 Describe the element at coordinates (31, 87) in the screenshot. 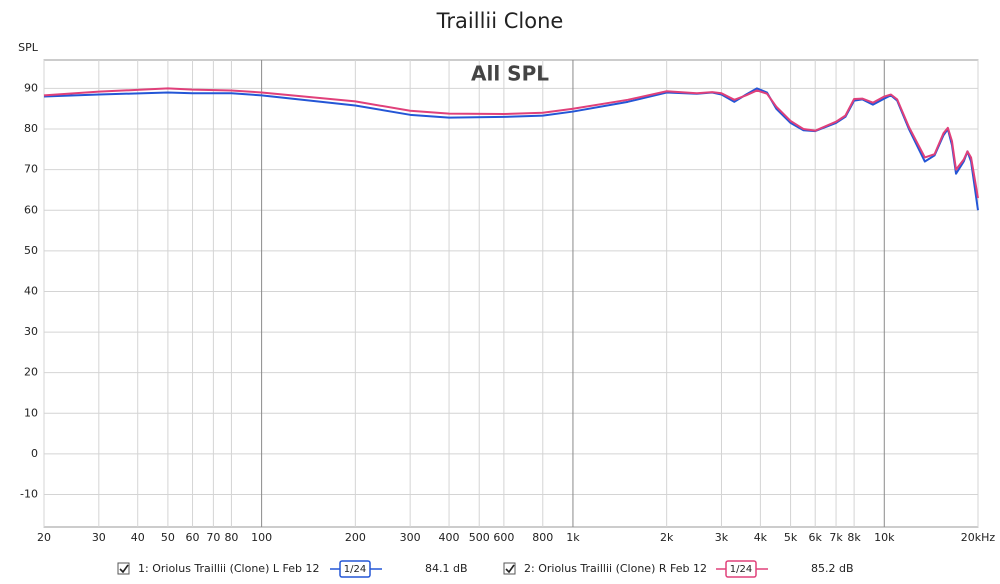

I see `y-tick-label: 90` at that location.